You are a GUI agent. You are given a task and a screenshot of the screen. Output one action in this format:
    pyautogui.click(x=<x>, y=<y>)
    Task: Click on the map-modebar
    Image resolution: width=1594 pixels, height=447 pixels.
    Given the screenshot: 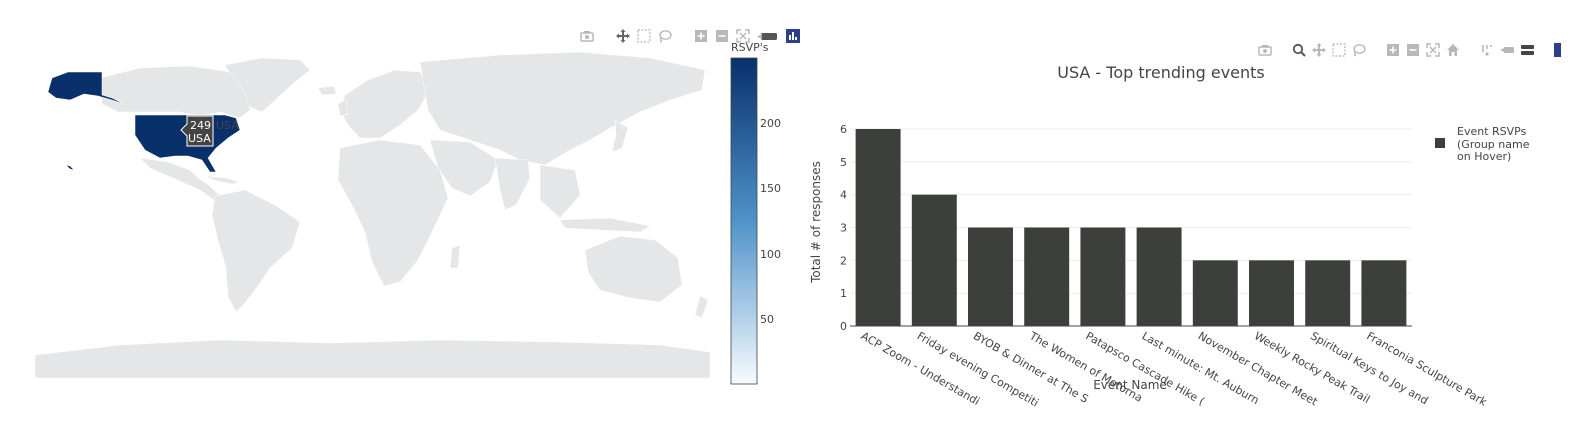 What is the action you would take?
    pyautogui.click(x=690, y=36)
    